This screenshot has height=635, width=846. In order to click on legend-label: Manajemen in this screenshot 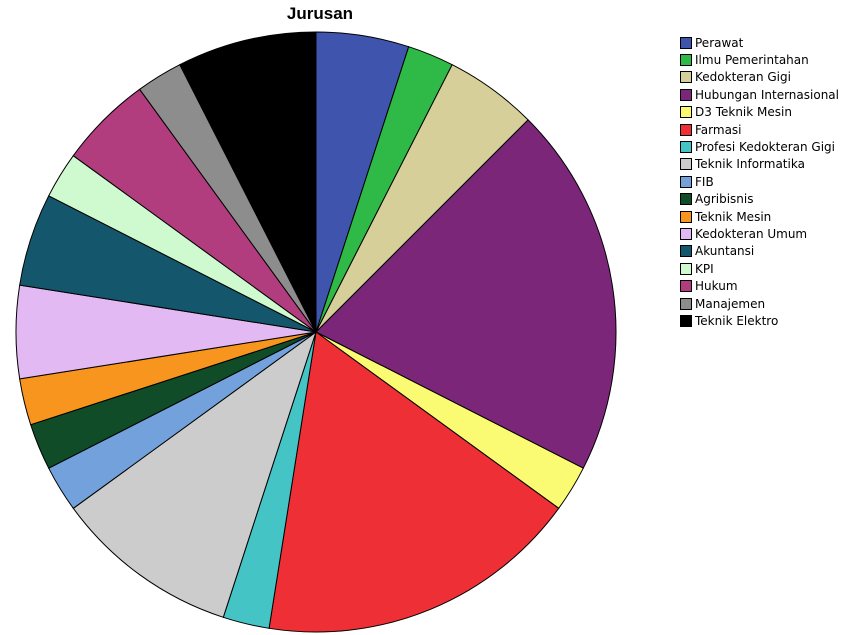, I will do `click(730, 303)`.